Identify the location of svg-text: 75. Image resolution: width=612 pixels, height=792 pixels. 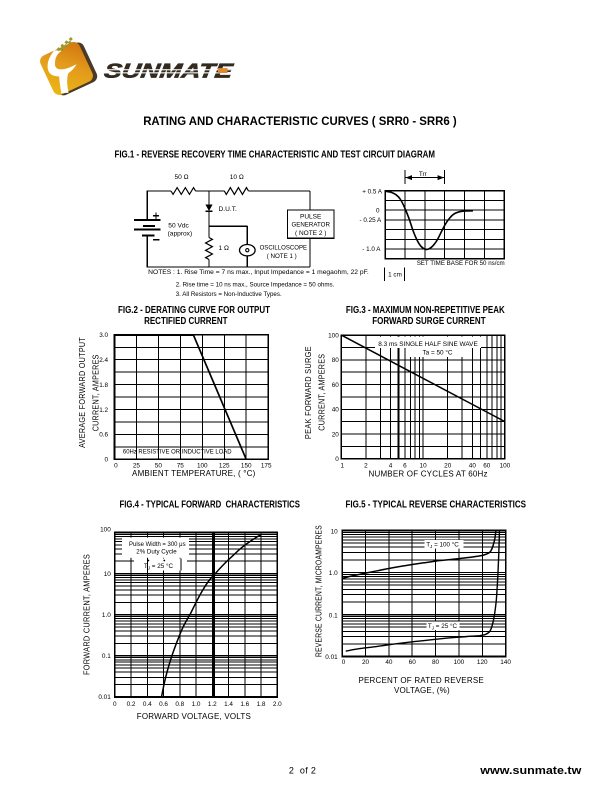
(181, 465).